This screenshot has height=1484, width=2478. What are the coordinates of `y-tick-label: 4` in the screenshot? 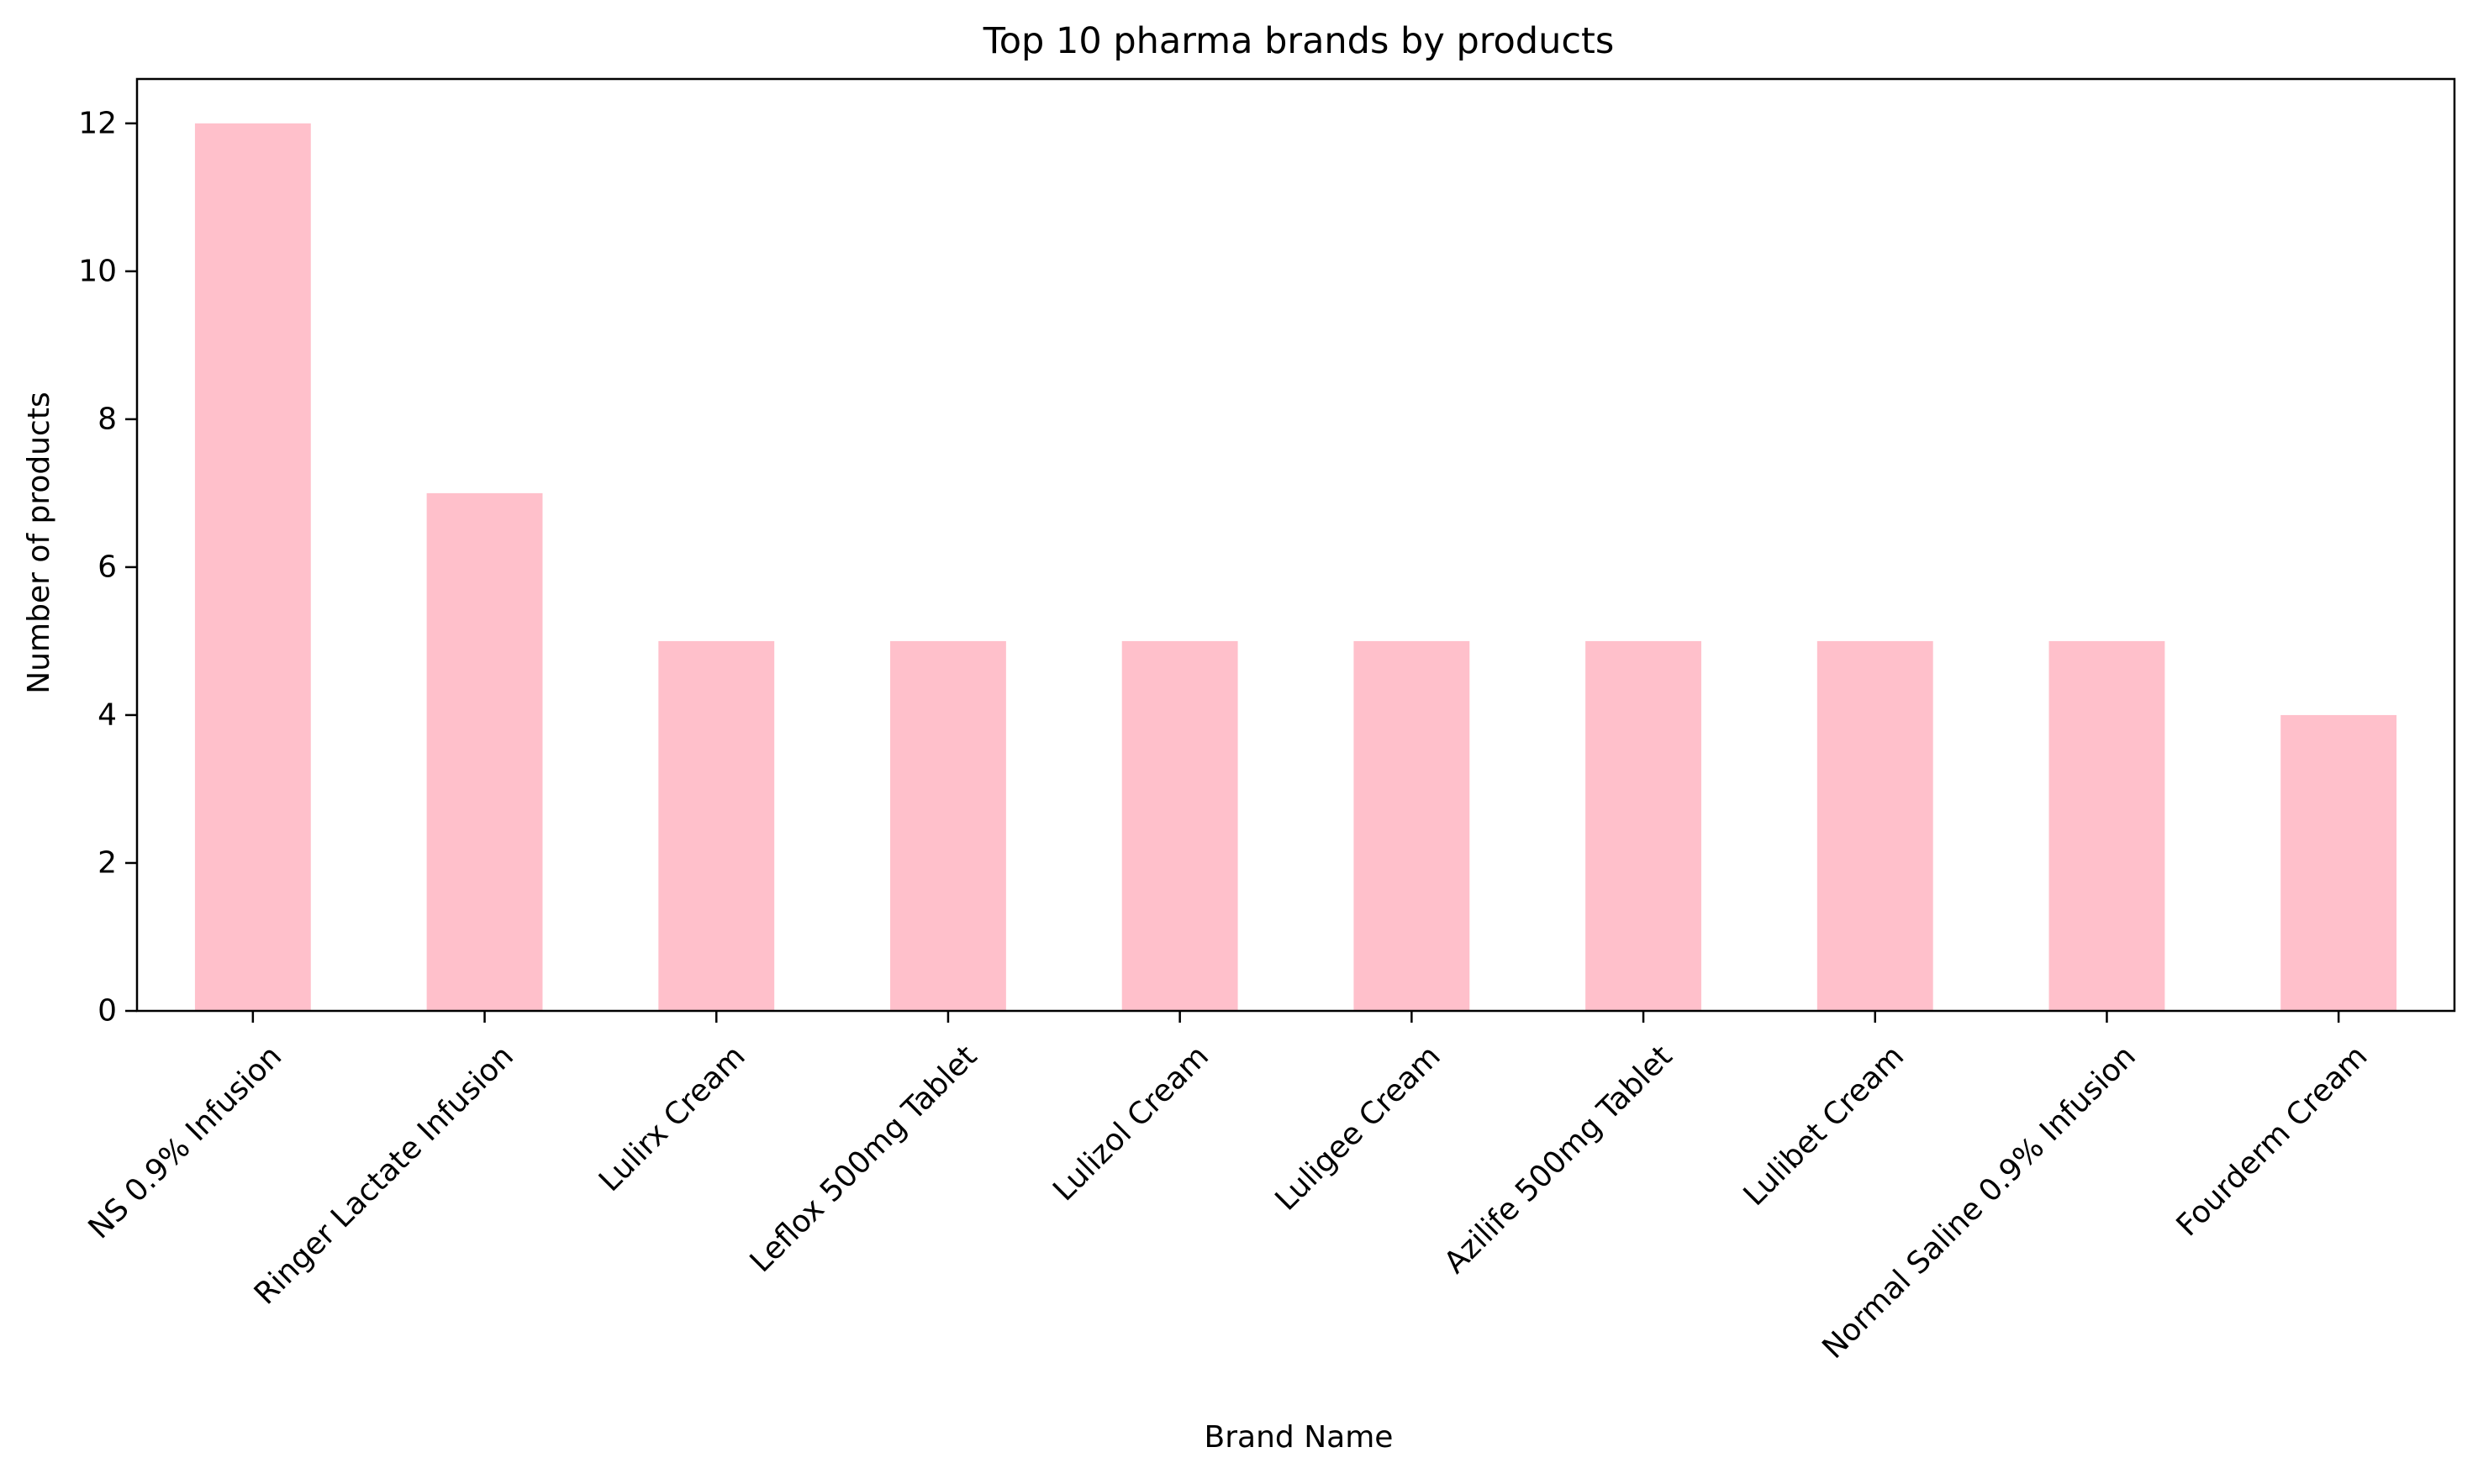 It's located at (107, 714).